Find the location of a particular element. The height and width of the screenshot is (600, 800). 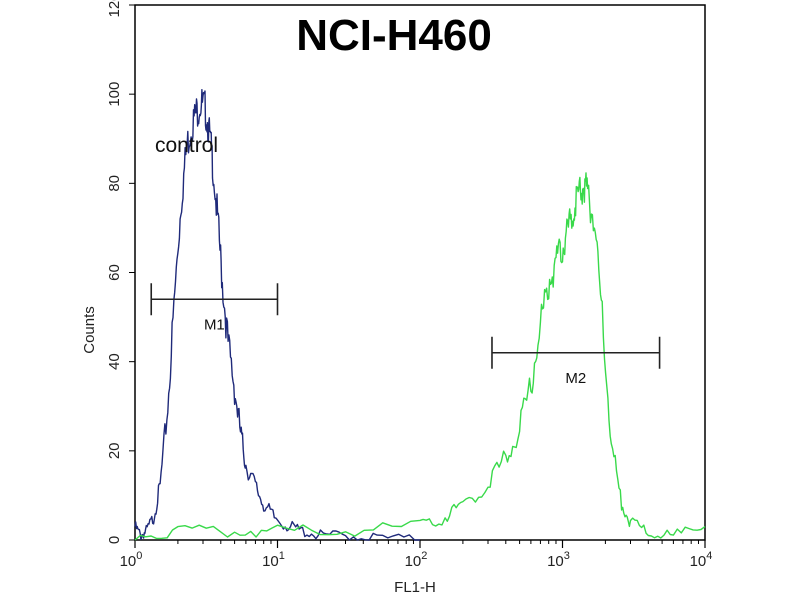

x-tick-label: 10⁰ is located at coordinates (131, 560).